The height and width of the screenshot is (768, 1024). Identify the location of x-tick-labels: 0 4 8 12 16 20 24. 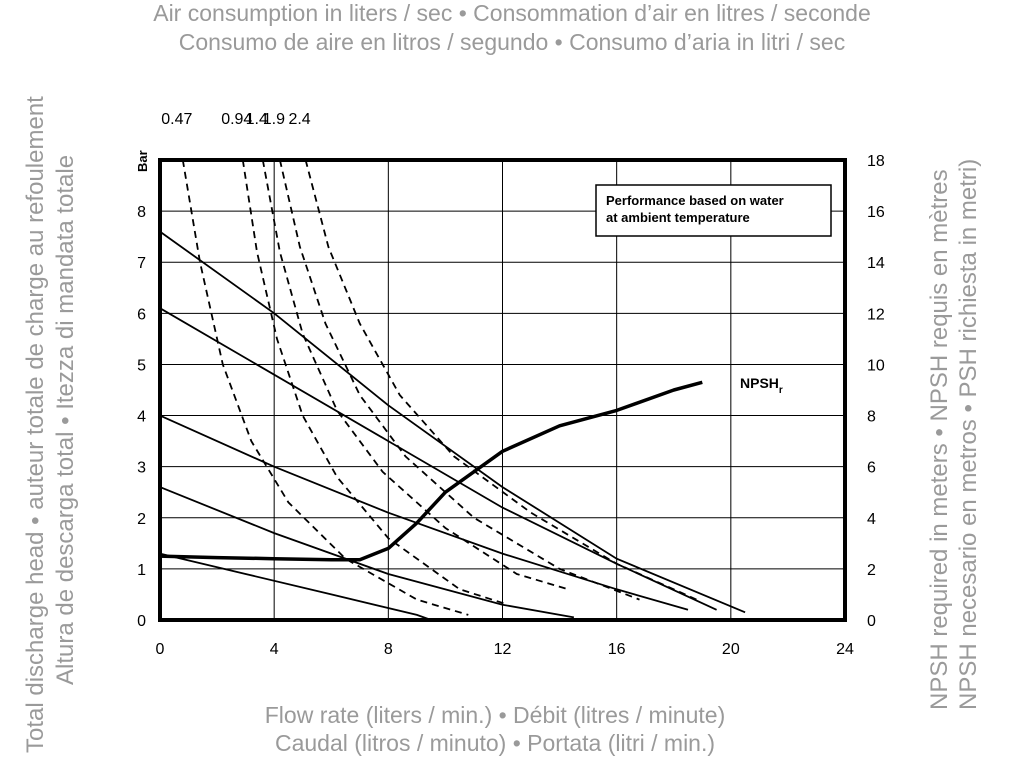
(505, 649).